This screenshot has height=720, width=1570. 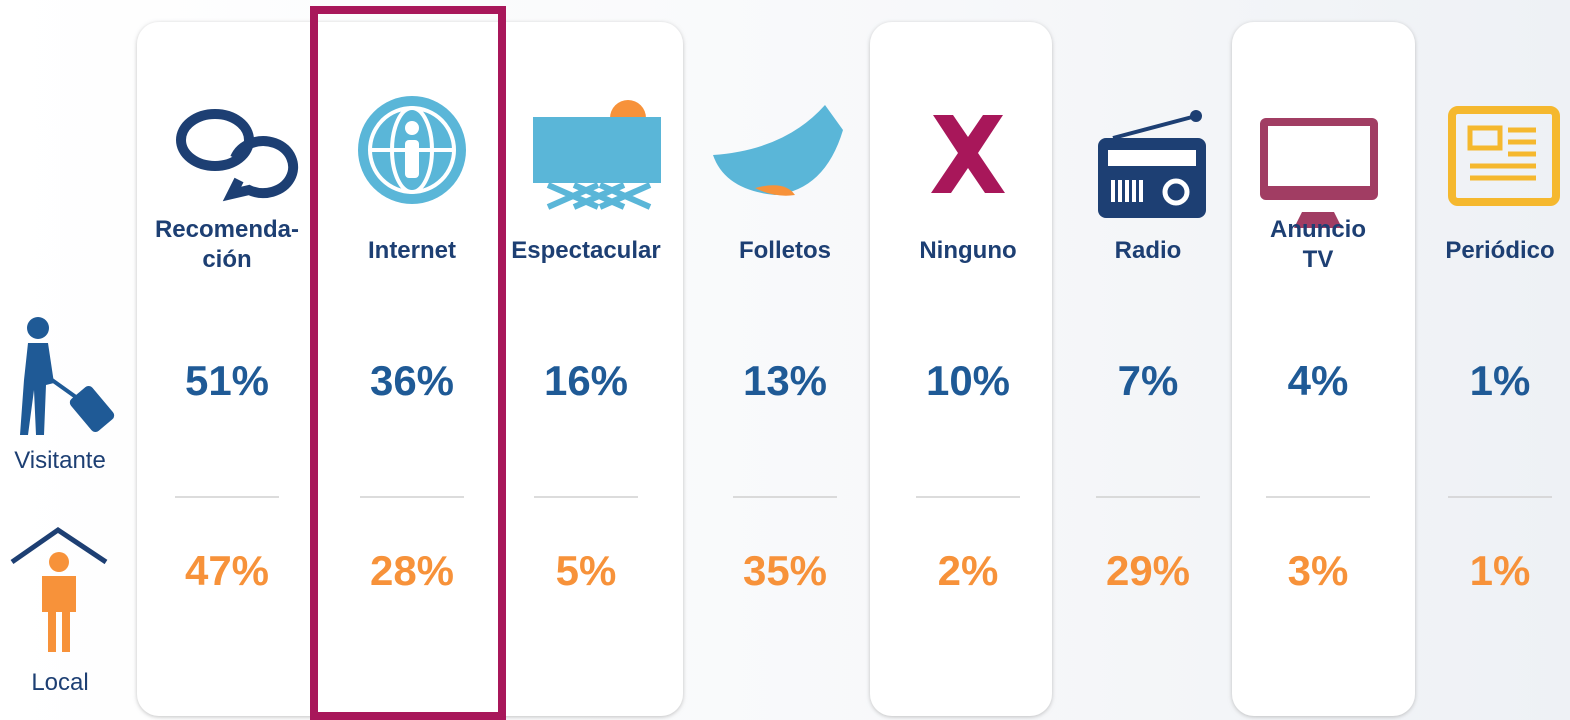 What do you see at coordinates (785, 570) in the screenshot?
I see `local-value: 35%` at bounding box center [785, 570].